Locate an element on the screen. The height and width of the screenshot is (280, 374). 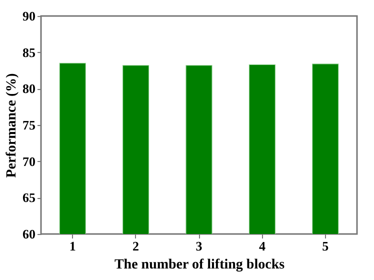
y-tick-label: 85 is located at coordinates (29, 52).